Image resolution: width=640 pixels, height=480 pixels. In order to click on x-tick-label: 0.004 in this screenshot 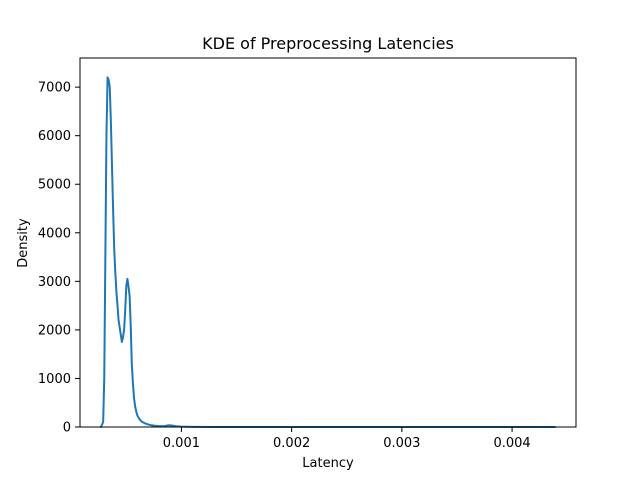, I will do `click(511, 443)`.